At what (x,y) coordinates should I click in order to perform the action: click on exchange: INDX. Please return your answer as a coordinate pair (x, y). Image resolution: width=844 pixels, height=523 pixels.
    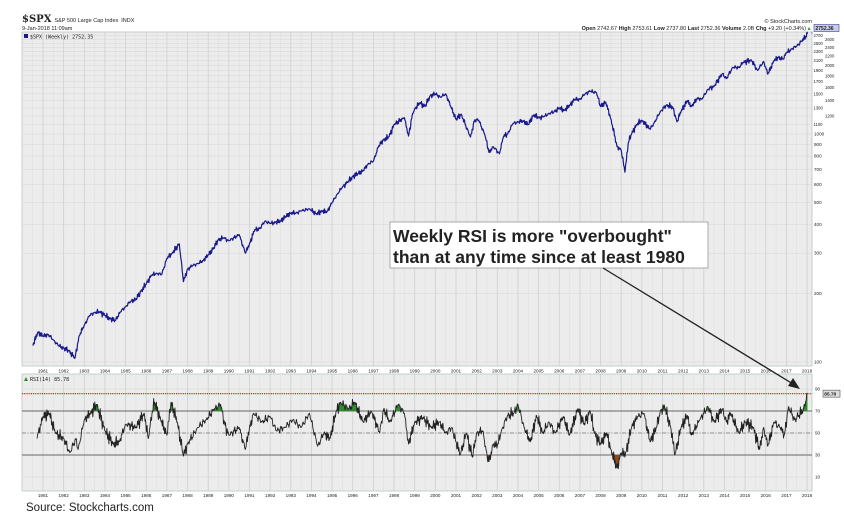
    Looking at the image, I should click on (127, 21).